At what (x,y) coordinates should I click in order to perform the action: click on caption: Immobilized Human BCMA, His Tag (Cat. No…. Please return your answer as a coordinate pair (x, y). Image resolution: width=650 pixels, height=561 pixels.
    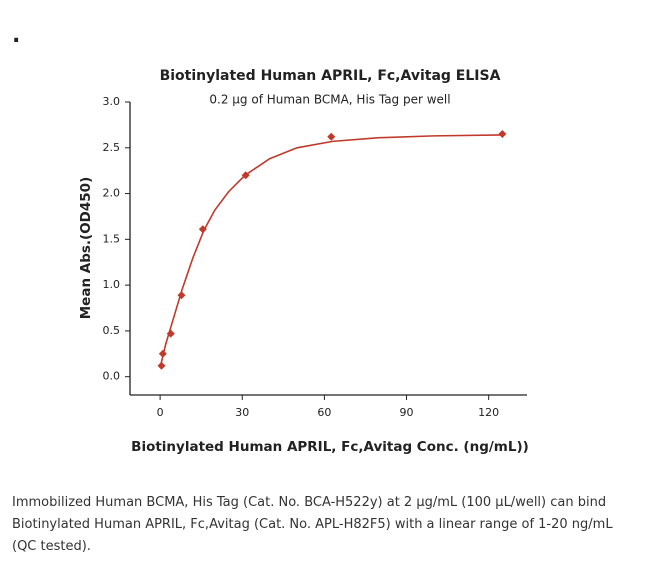
    Looking at the image, I should click on (312, 525).